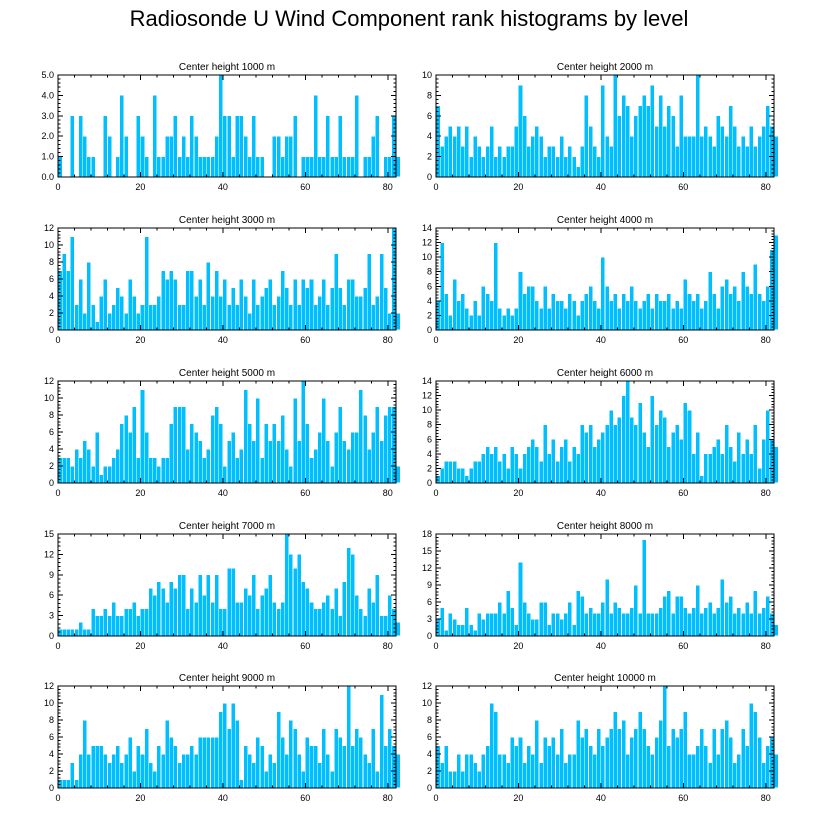  I want to click on y-tick-label: 12, so click(49, 228).